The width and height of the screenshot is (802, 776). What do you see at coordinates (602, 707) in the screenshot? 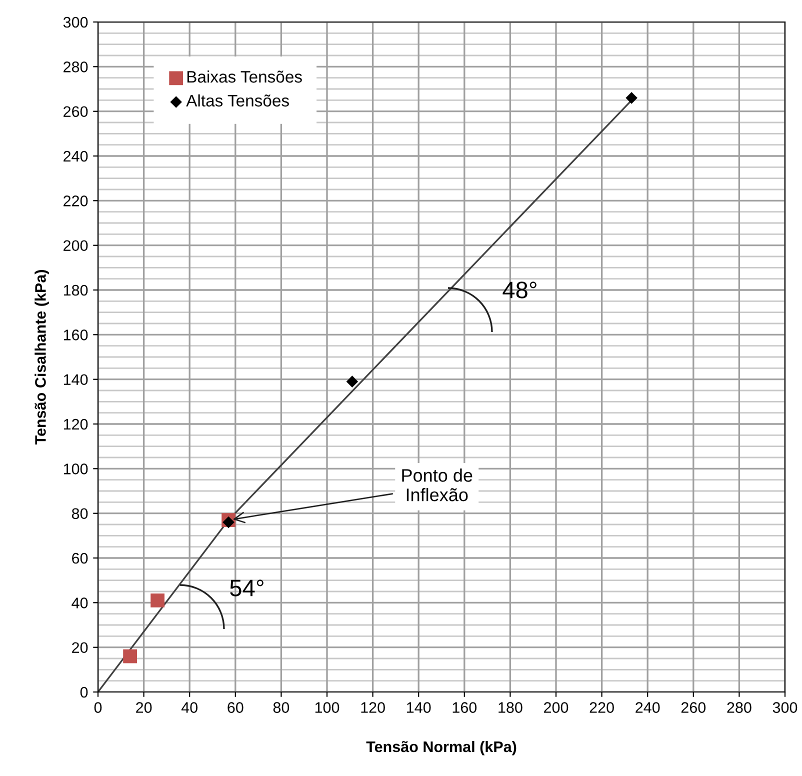
I see `x-tick-label: 220` at bounding box center [602, 707].